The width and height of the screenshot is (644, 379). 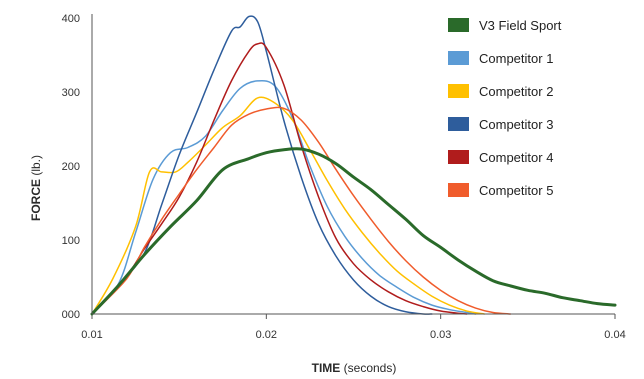 I want to click on y-tick-label: 000, so click(x=71, y=315).